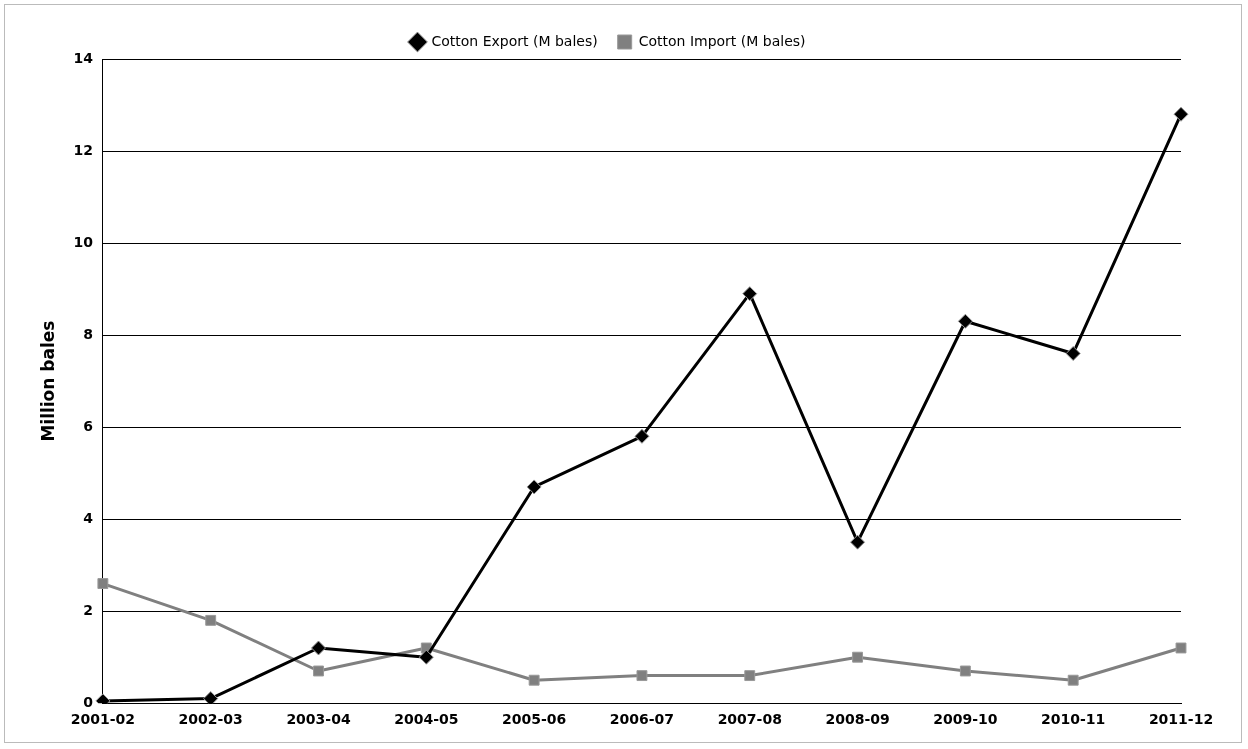 This screenshot has width=1248, height=749. I want to click on y-tick-label: 4, so click(88, 517).